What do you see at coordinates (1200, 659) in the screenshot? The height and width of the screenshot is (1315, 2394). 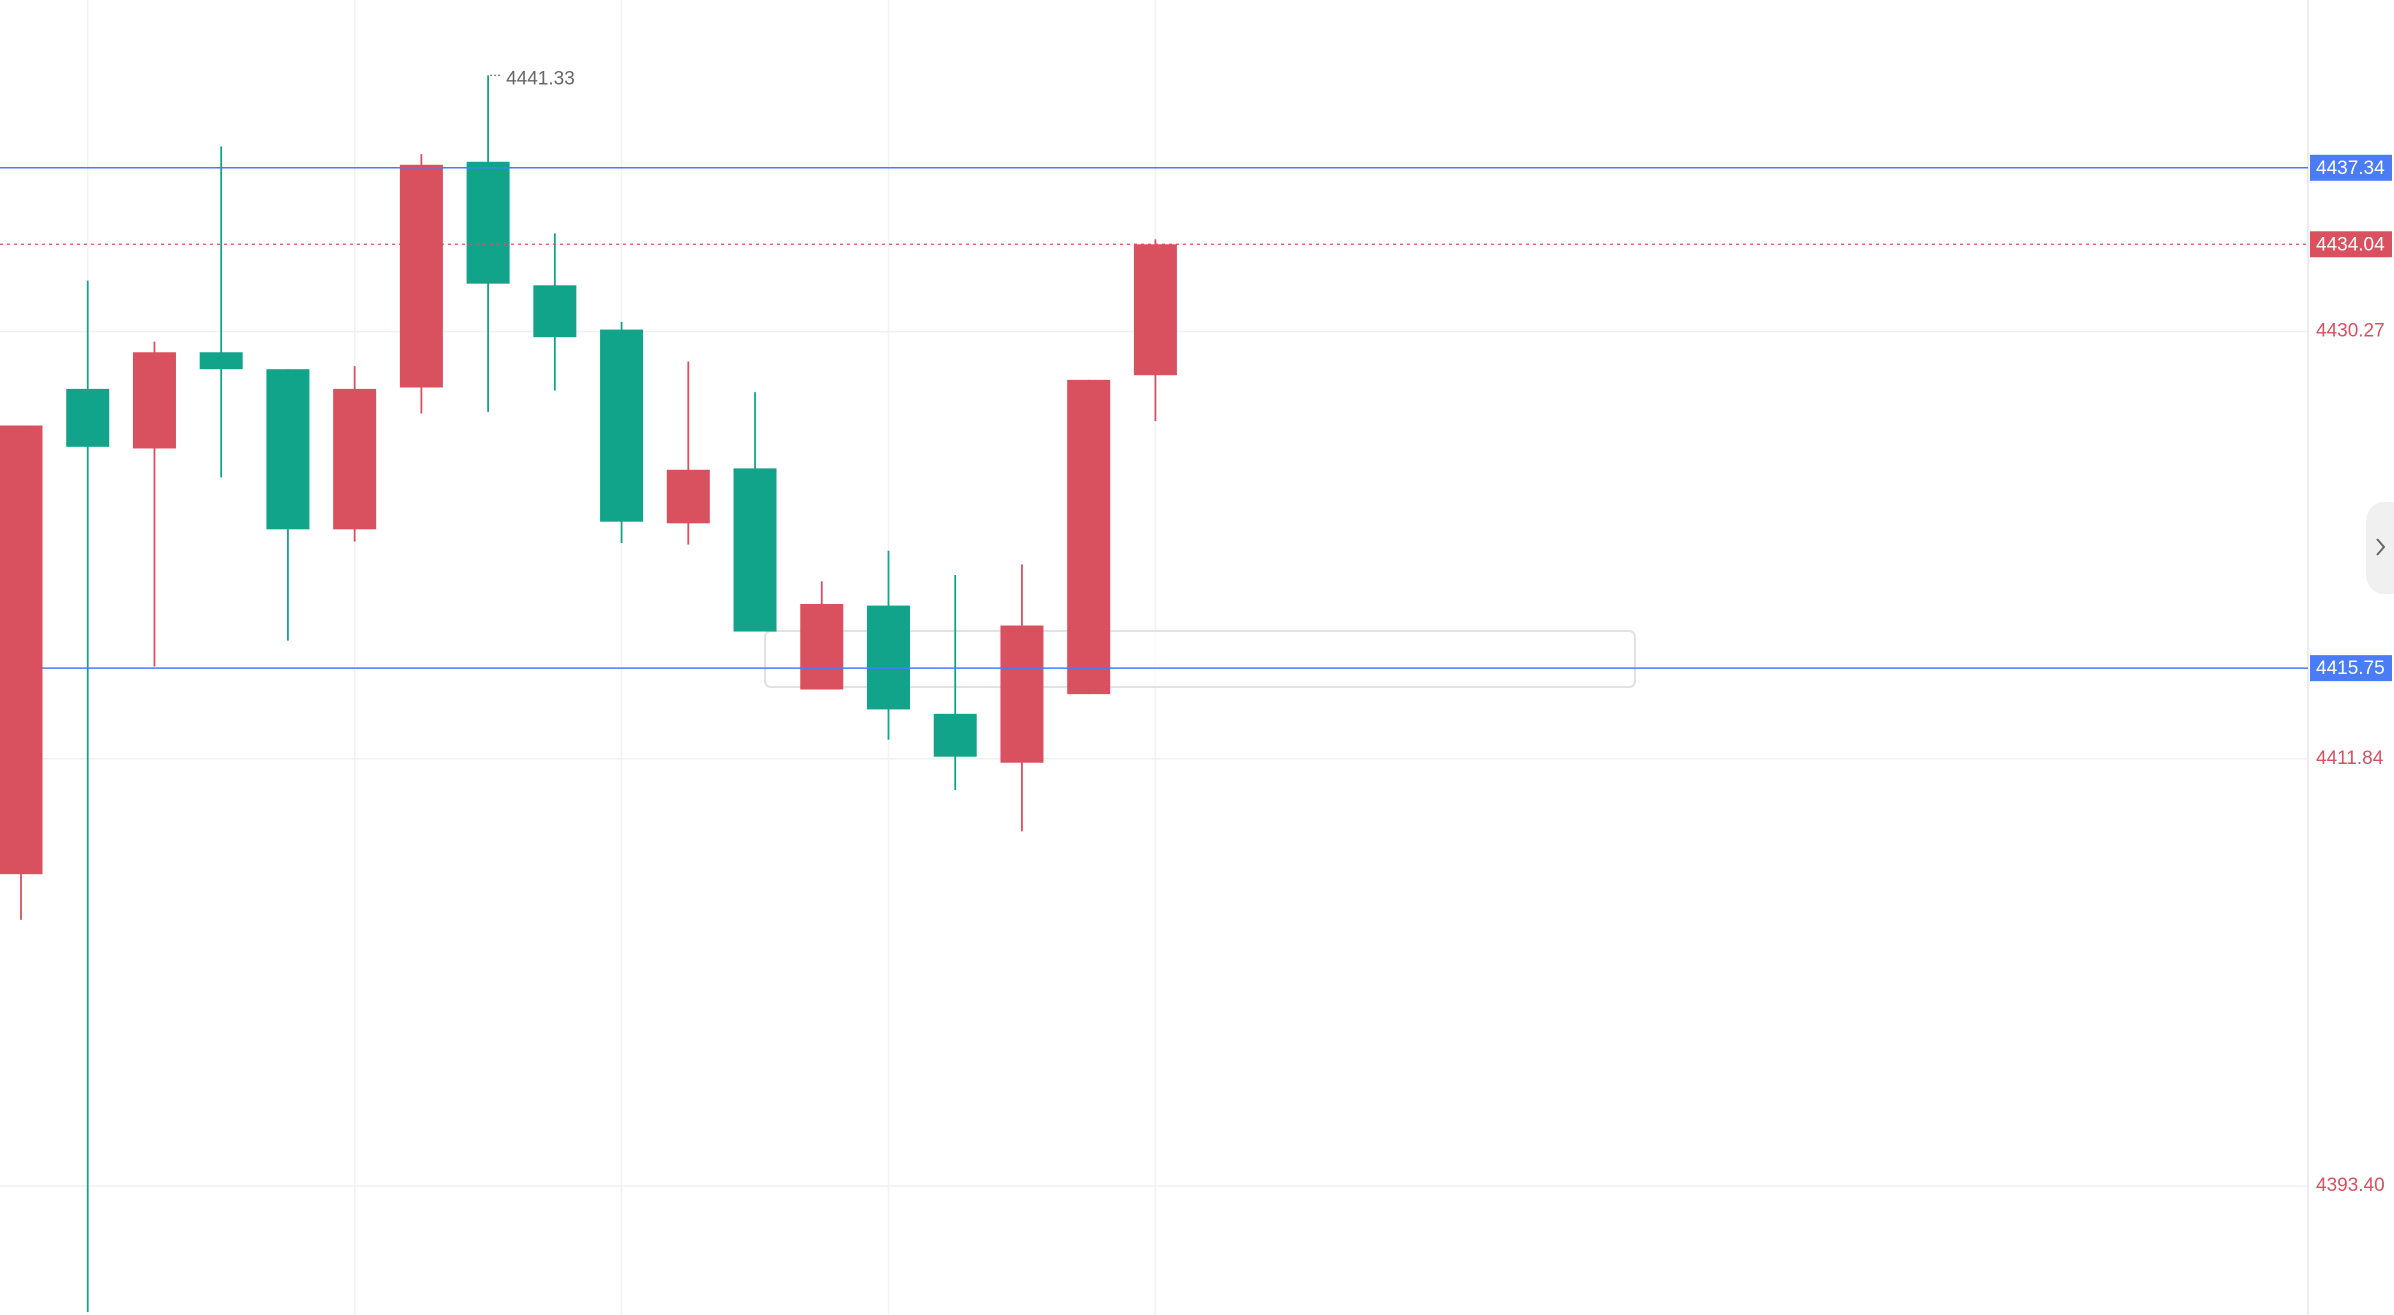 I see `blurred-overlay` at bounding box center [1200, 659].